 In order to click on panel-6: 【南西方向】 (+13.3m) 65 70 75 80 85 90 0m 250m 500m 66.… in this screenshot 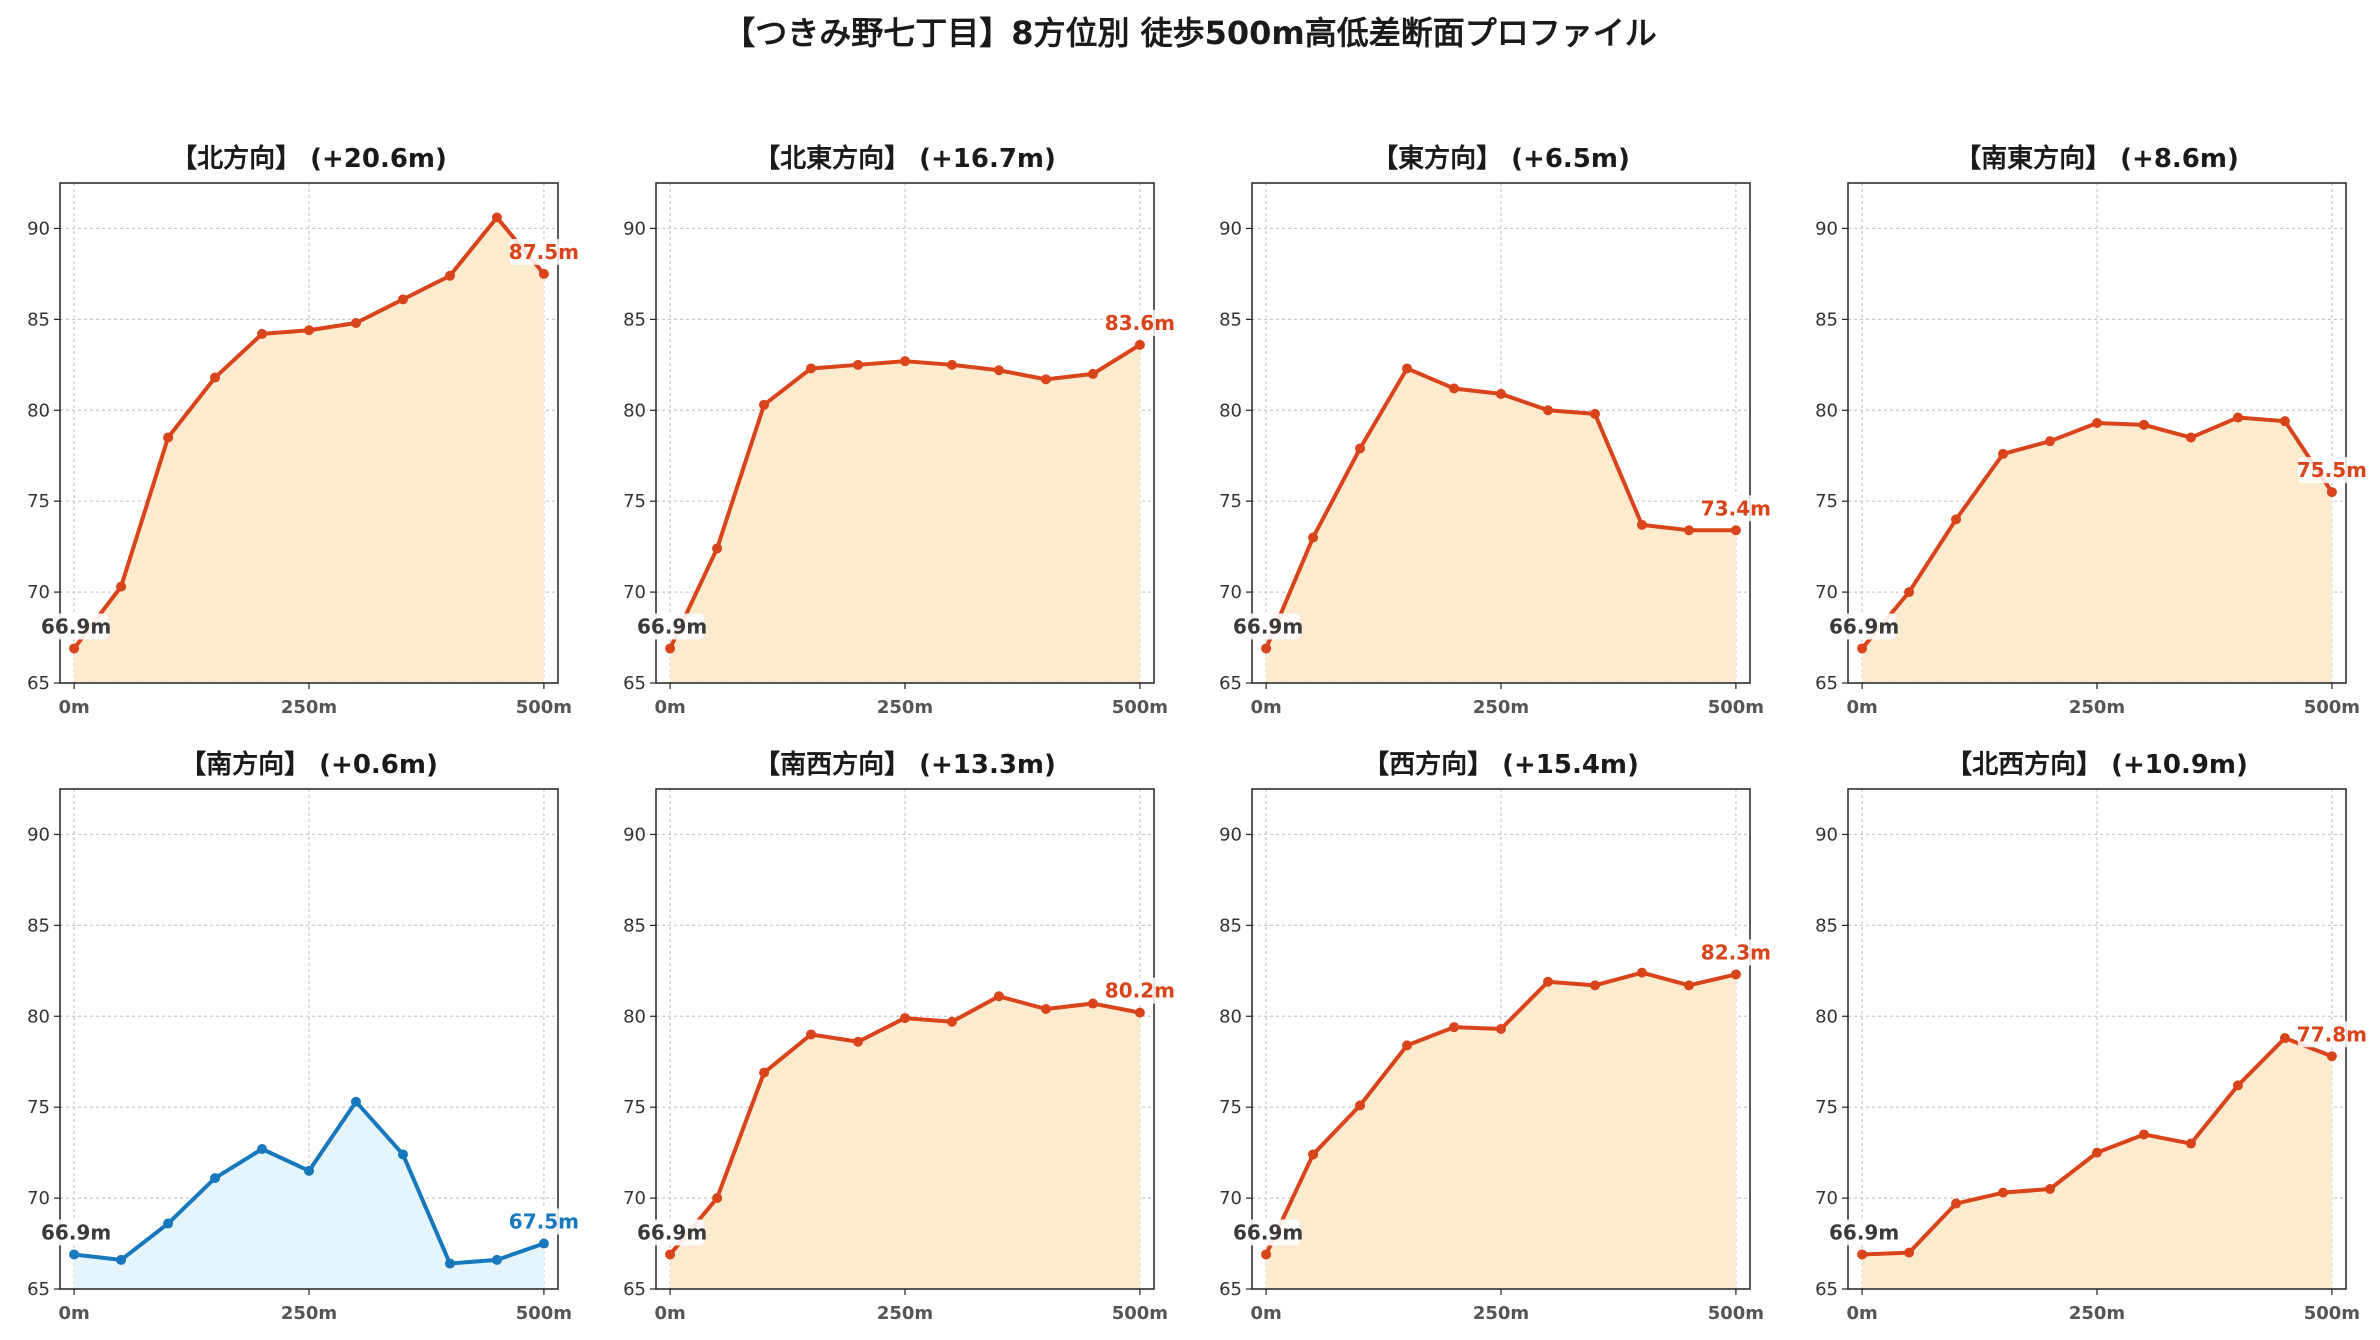, I will do `click(899, 1036)`.